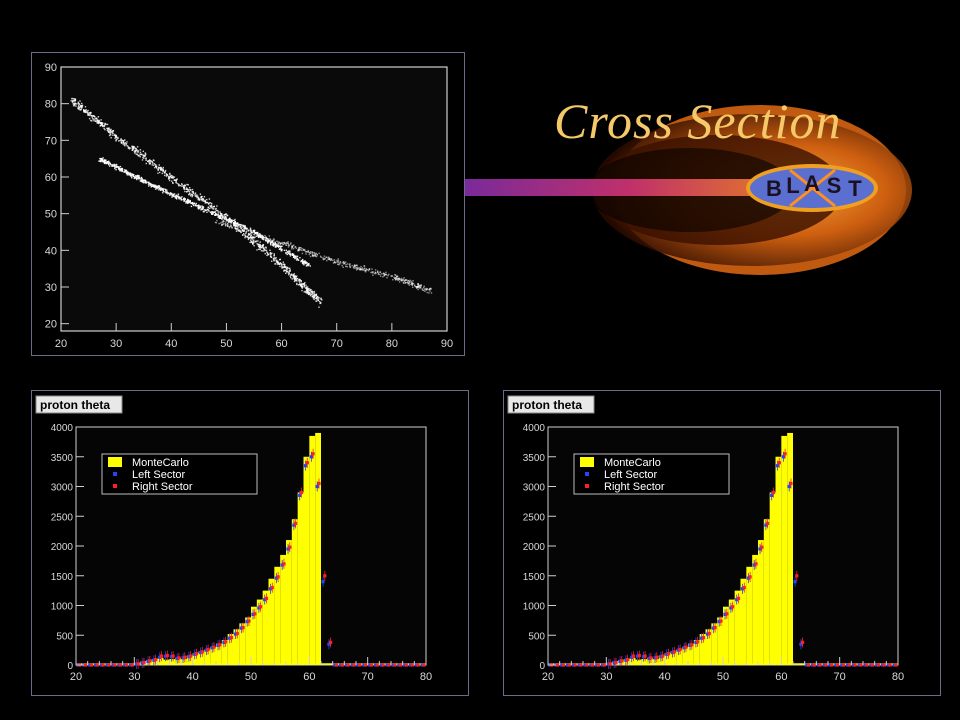  I want to click on right-sector-marker, so click(820, 665).